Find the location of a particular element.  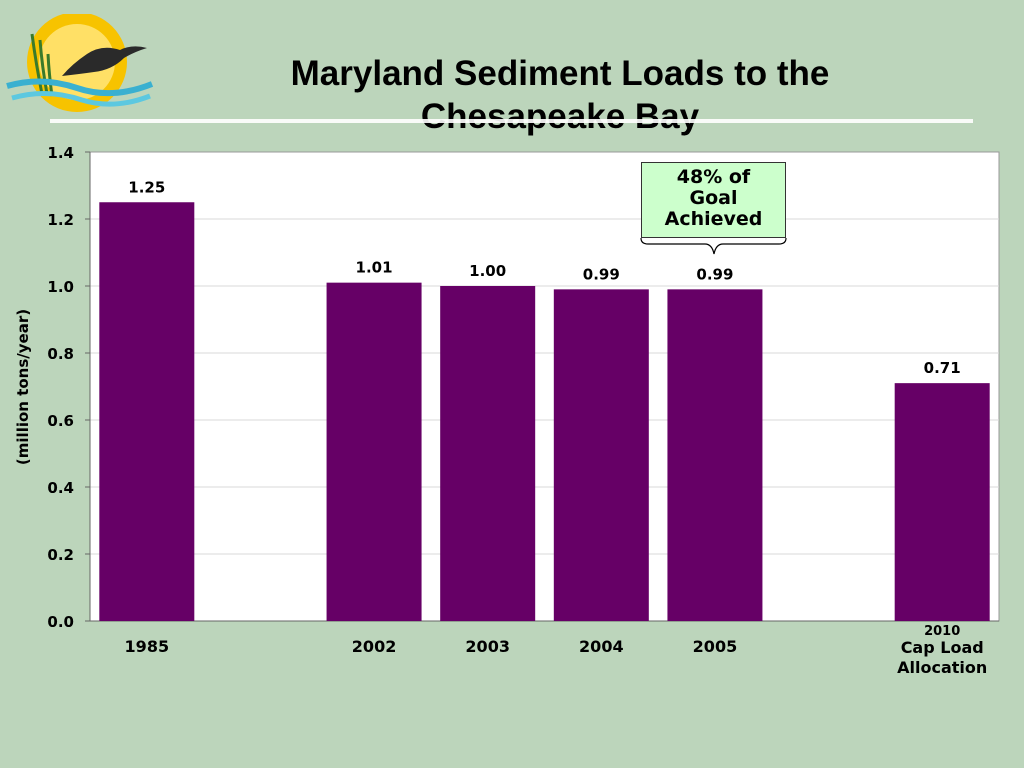

x-tick-label: 2005 is located at coordinates (715, 646).